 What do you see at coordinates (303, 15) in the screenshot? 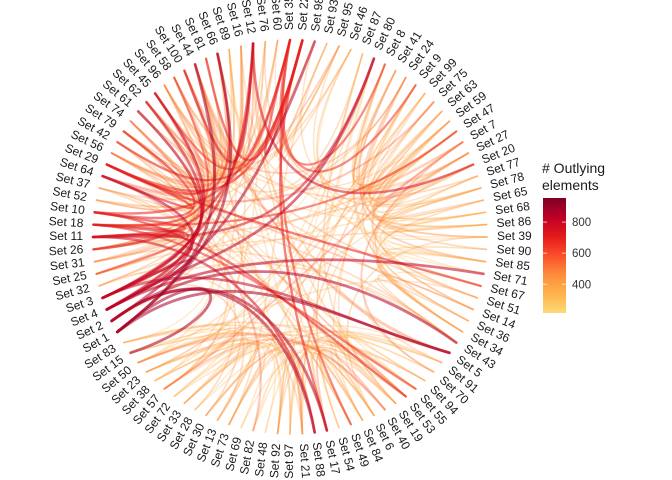
I see `set-label: Set 22` at bounding box center [303, 15].